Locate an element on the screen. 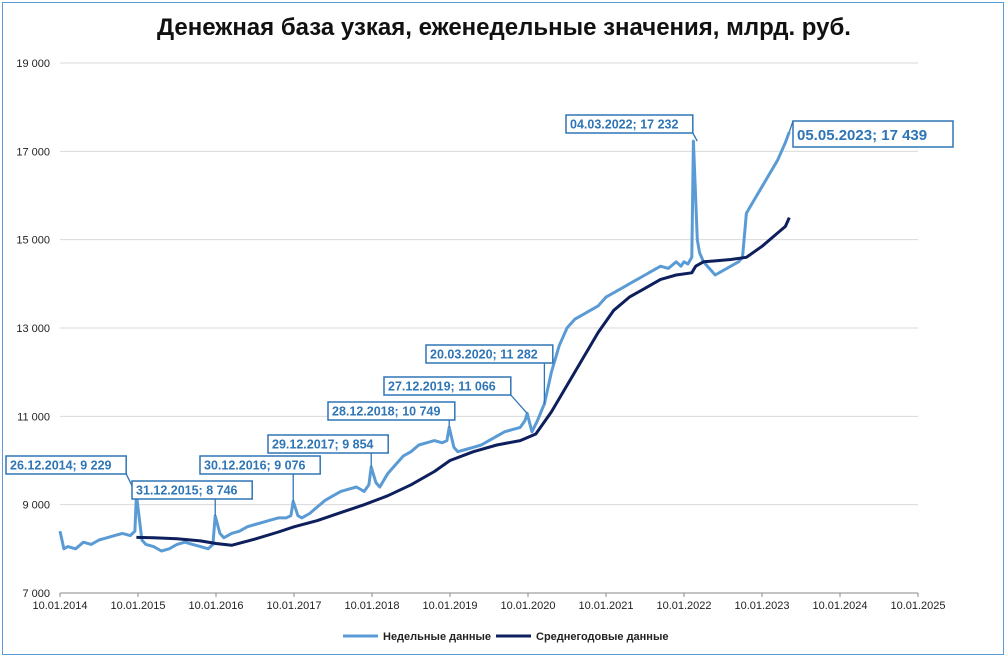 This screenshot has width=1008, height=659. annotation-label: 27.12.2019; 11 066 is located at coordinates (442, 387).